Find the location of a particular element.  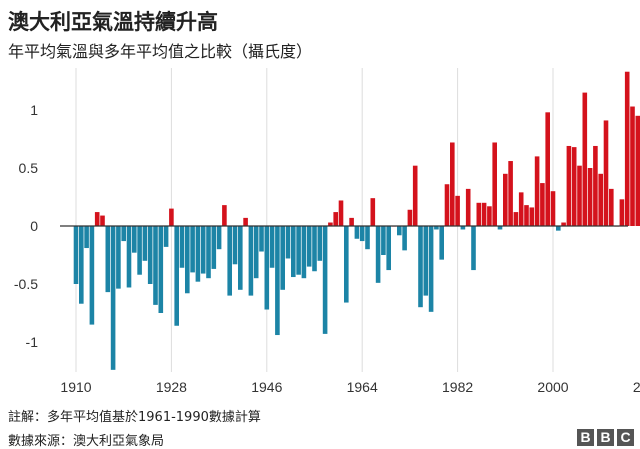

bar-1956 is located at coordinates (320, 243).